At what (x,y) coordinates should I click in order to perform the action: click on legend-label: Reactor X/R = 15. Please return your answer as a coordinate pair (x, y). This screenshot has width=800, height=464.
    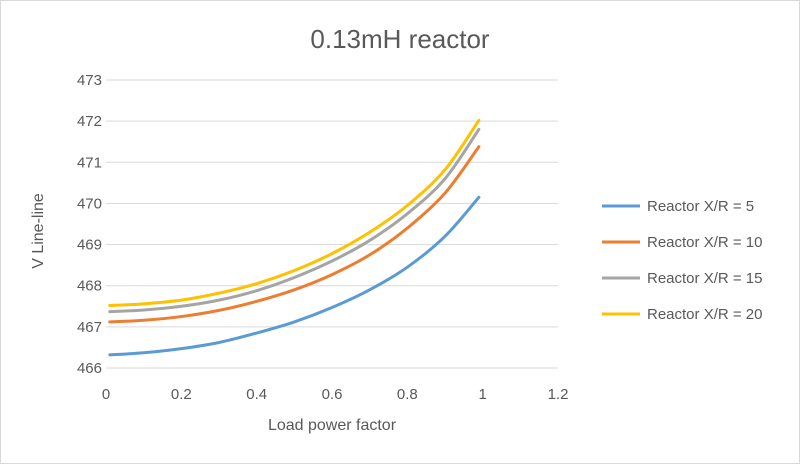
    Looking at the image, I should click on (704, 278).